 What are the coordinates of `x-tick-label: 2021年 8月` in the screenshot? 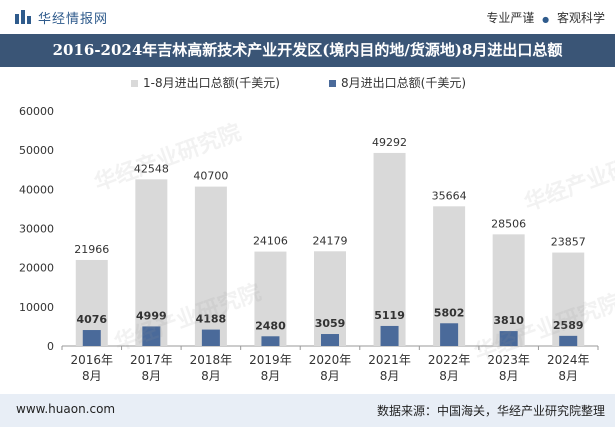 It's located at (389, 368).